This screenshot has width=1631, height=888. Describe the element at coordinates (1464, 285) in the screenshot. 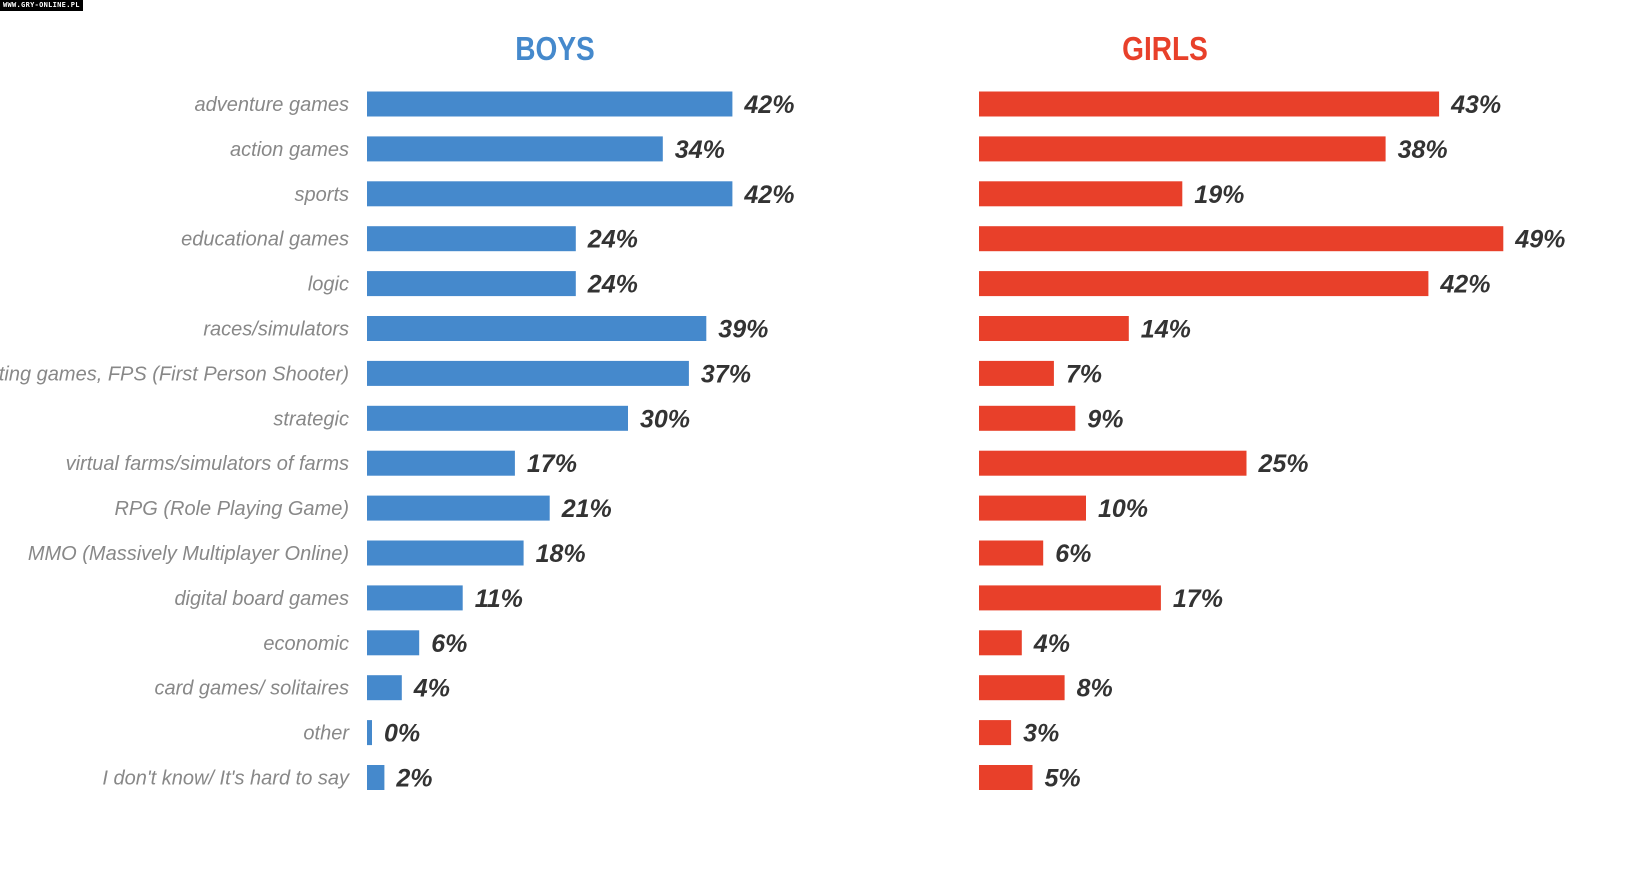

I see `value-label-girls: 42%` at that location.